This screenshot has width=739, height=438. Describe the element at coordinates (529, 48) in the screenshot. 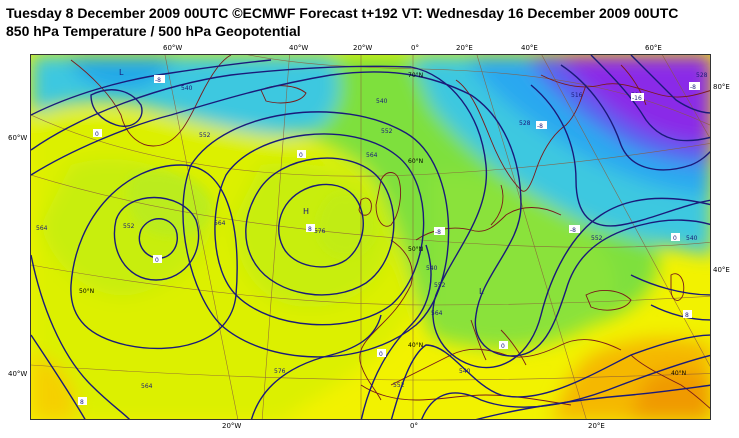

I see `top-lon-label: 40°E` at that location.